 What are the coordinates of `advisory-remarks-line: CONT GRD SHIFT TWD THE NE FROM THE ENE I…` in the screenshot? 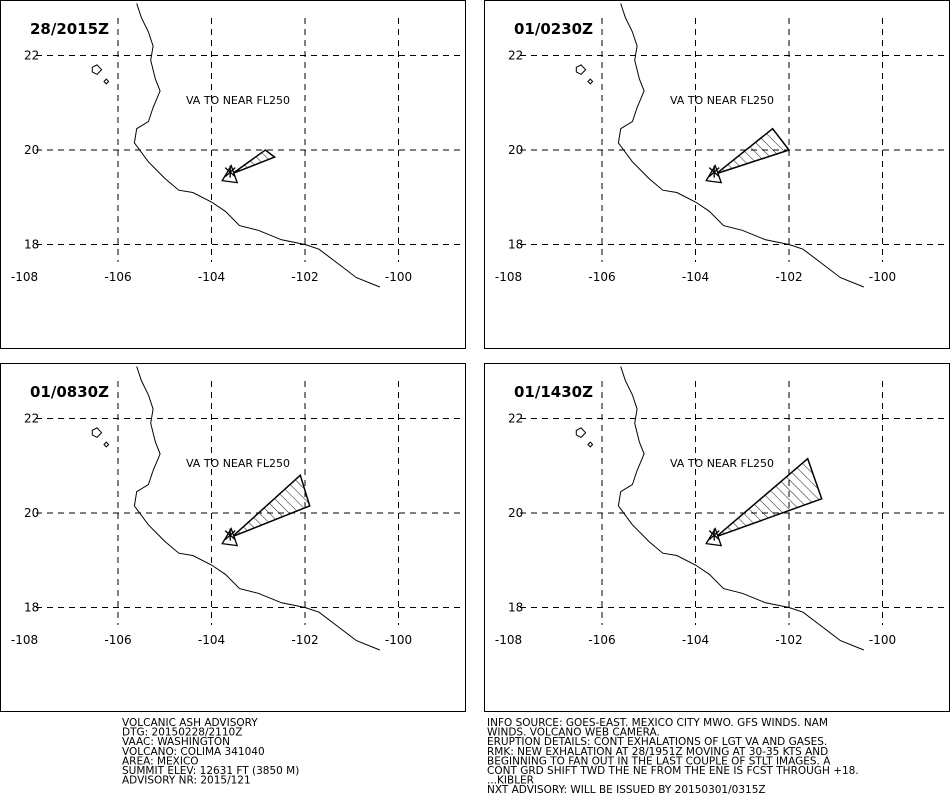 It's located at (673, 771).